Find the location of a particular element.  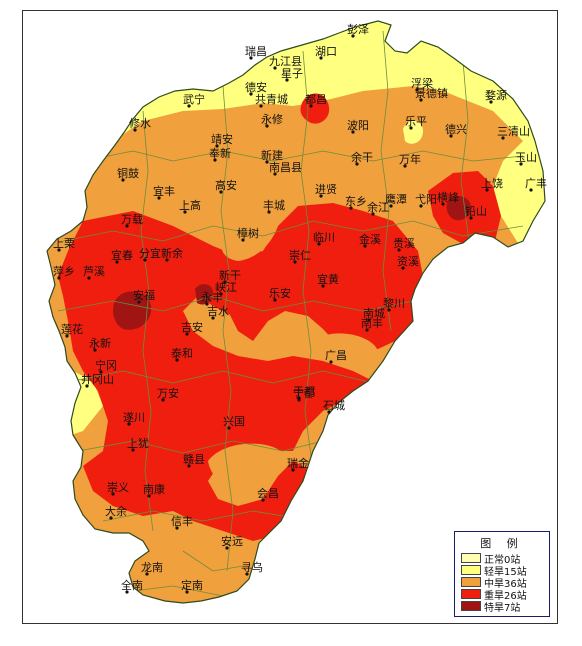

place-name: 德安 is located at coordinates (256, 87).